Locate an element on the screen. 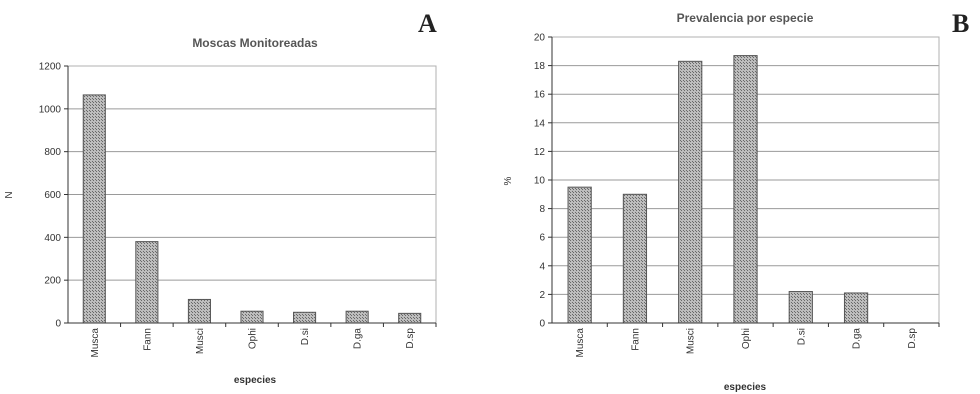  chart-b-x-tick-label: D.sp is located at coordinates (912, 338).